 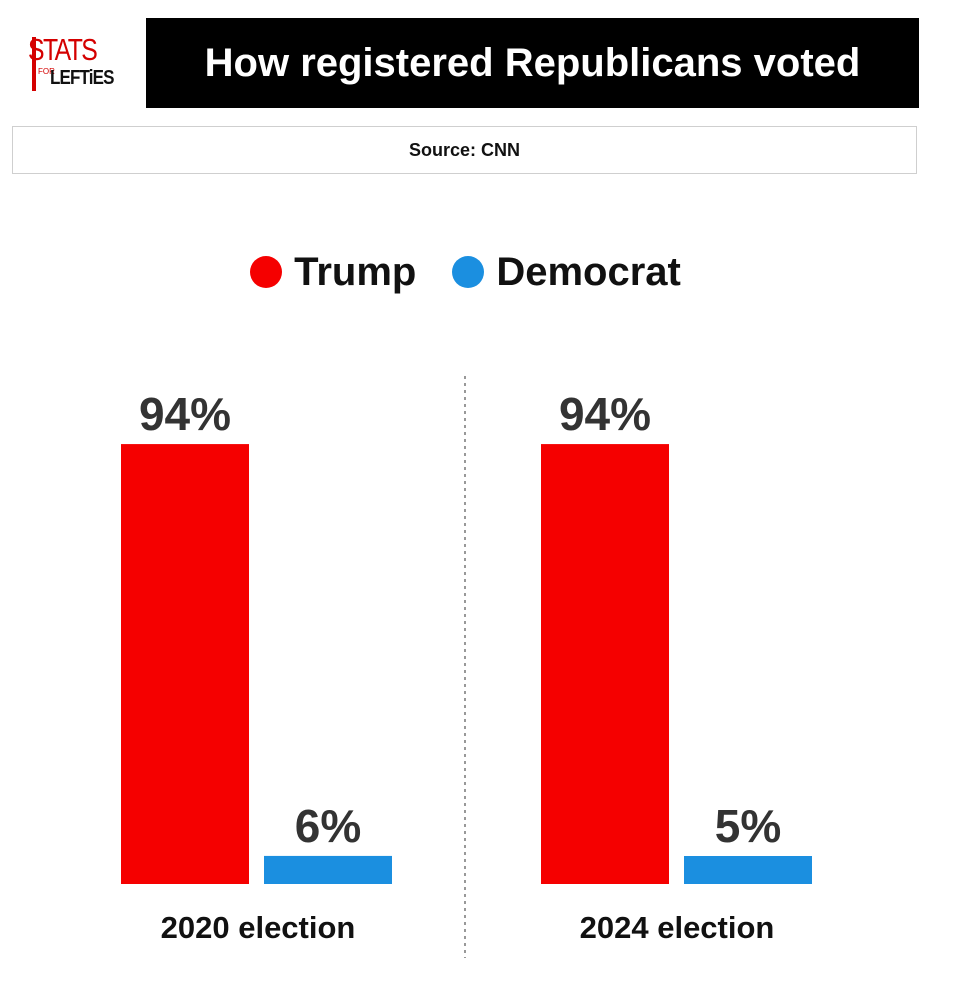 I want to click on legend-label-democrat: Democrat, so click(x=588, y=271).